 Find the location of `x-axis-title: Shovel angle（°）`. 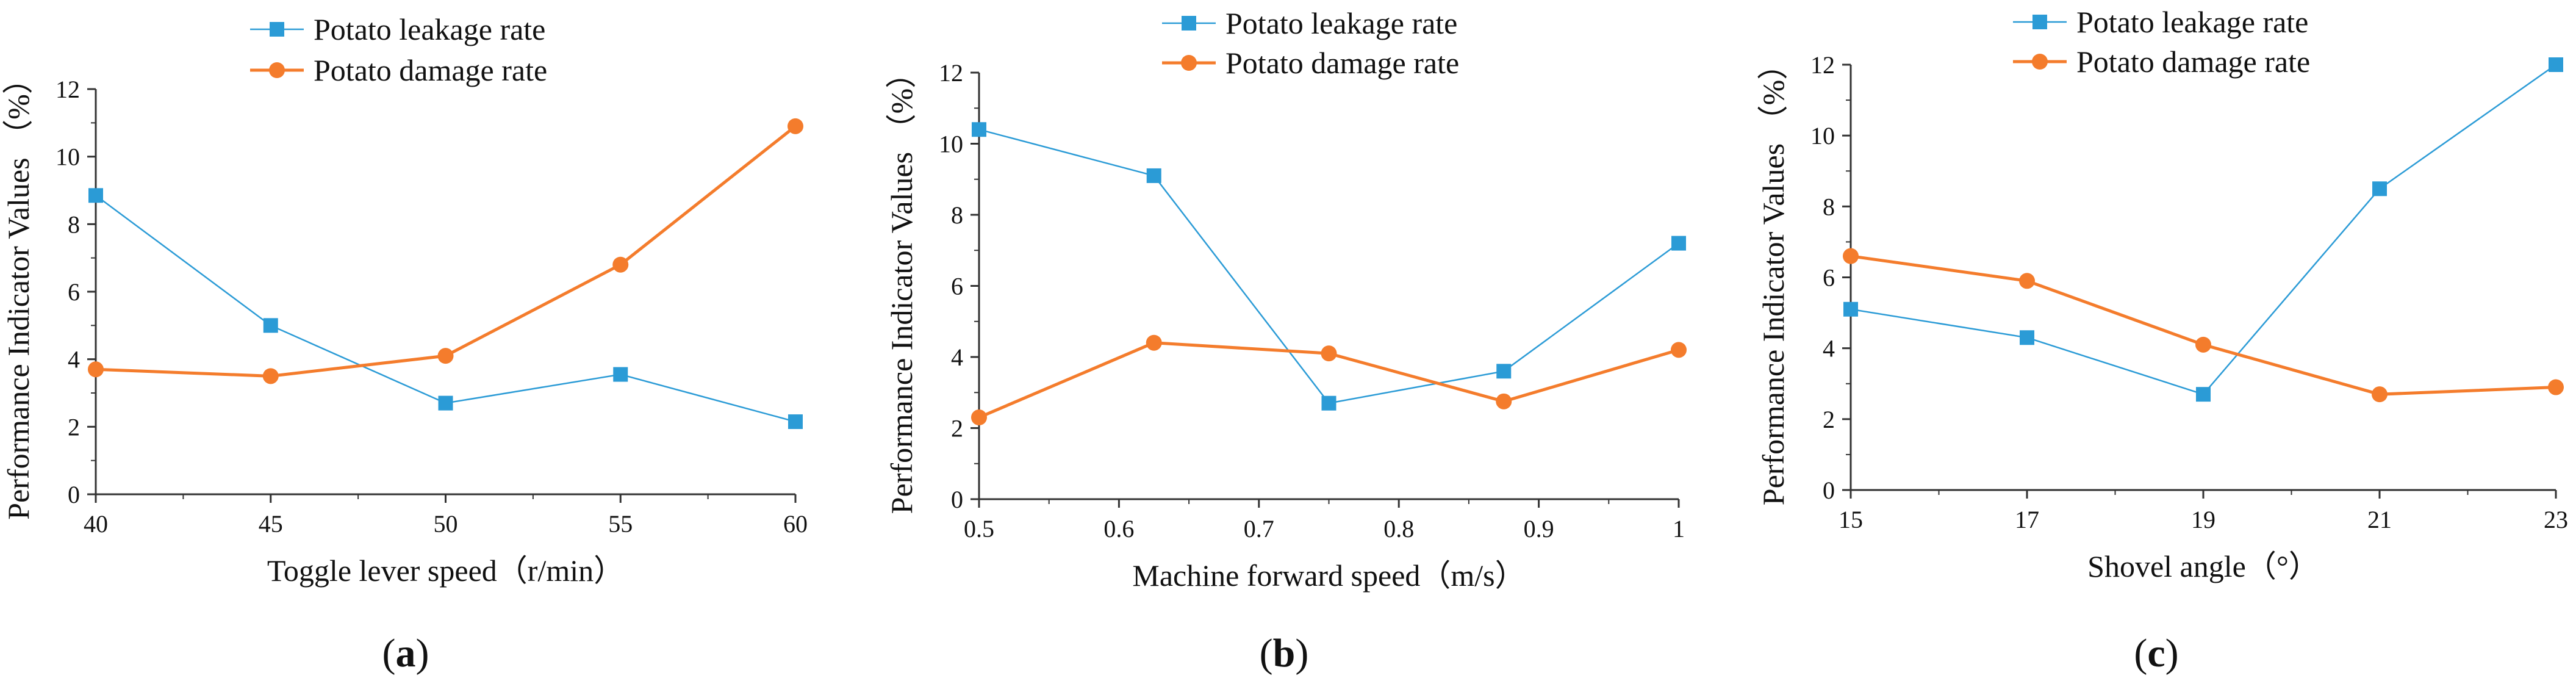

x-axis-title: Shovel angle（°） is located at coordinates (2203, 566).